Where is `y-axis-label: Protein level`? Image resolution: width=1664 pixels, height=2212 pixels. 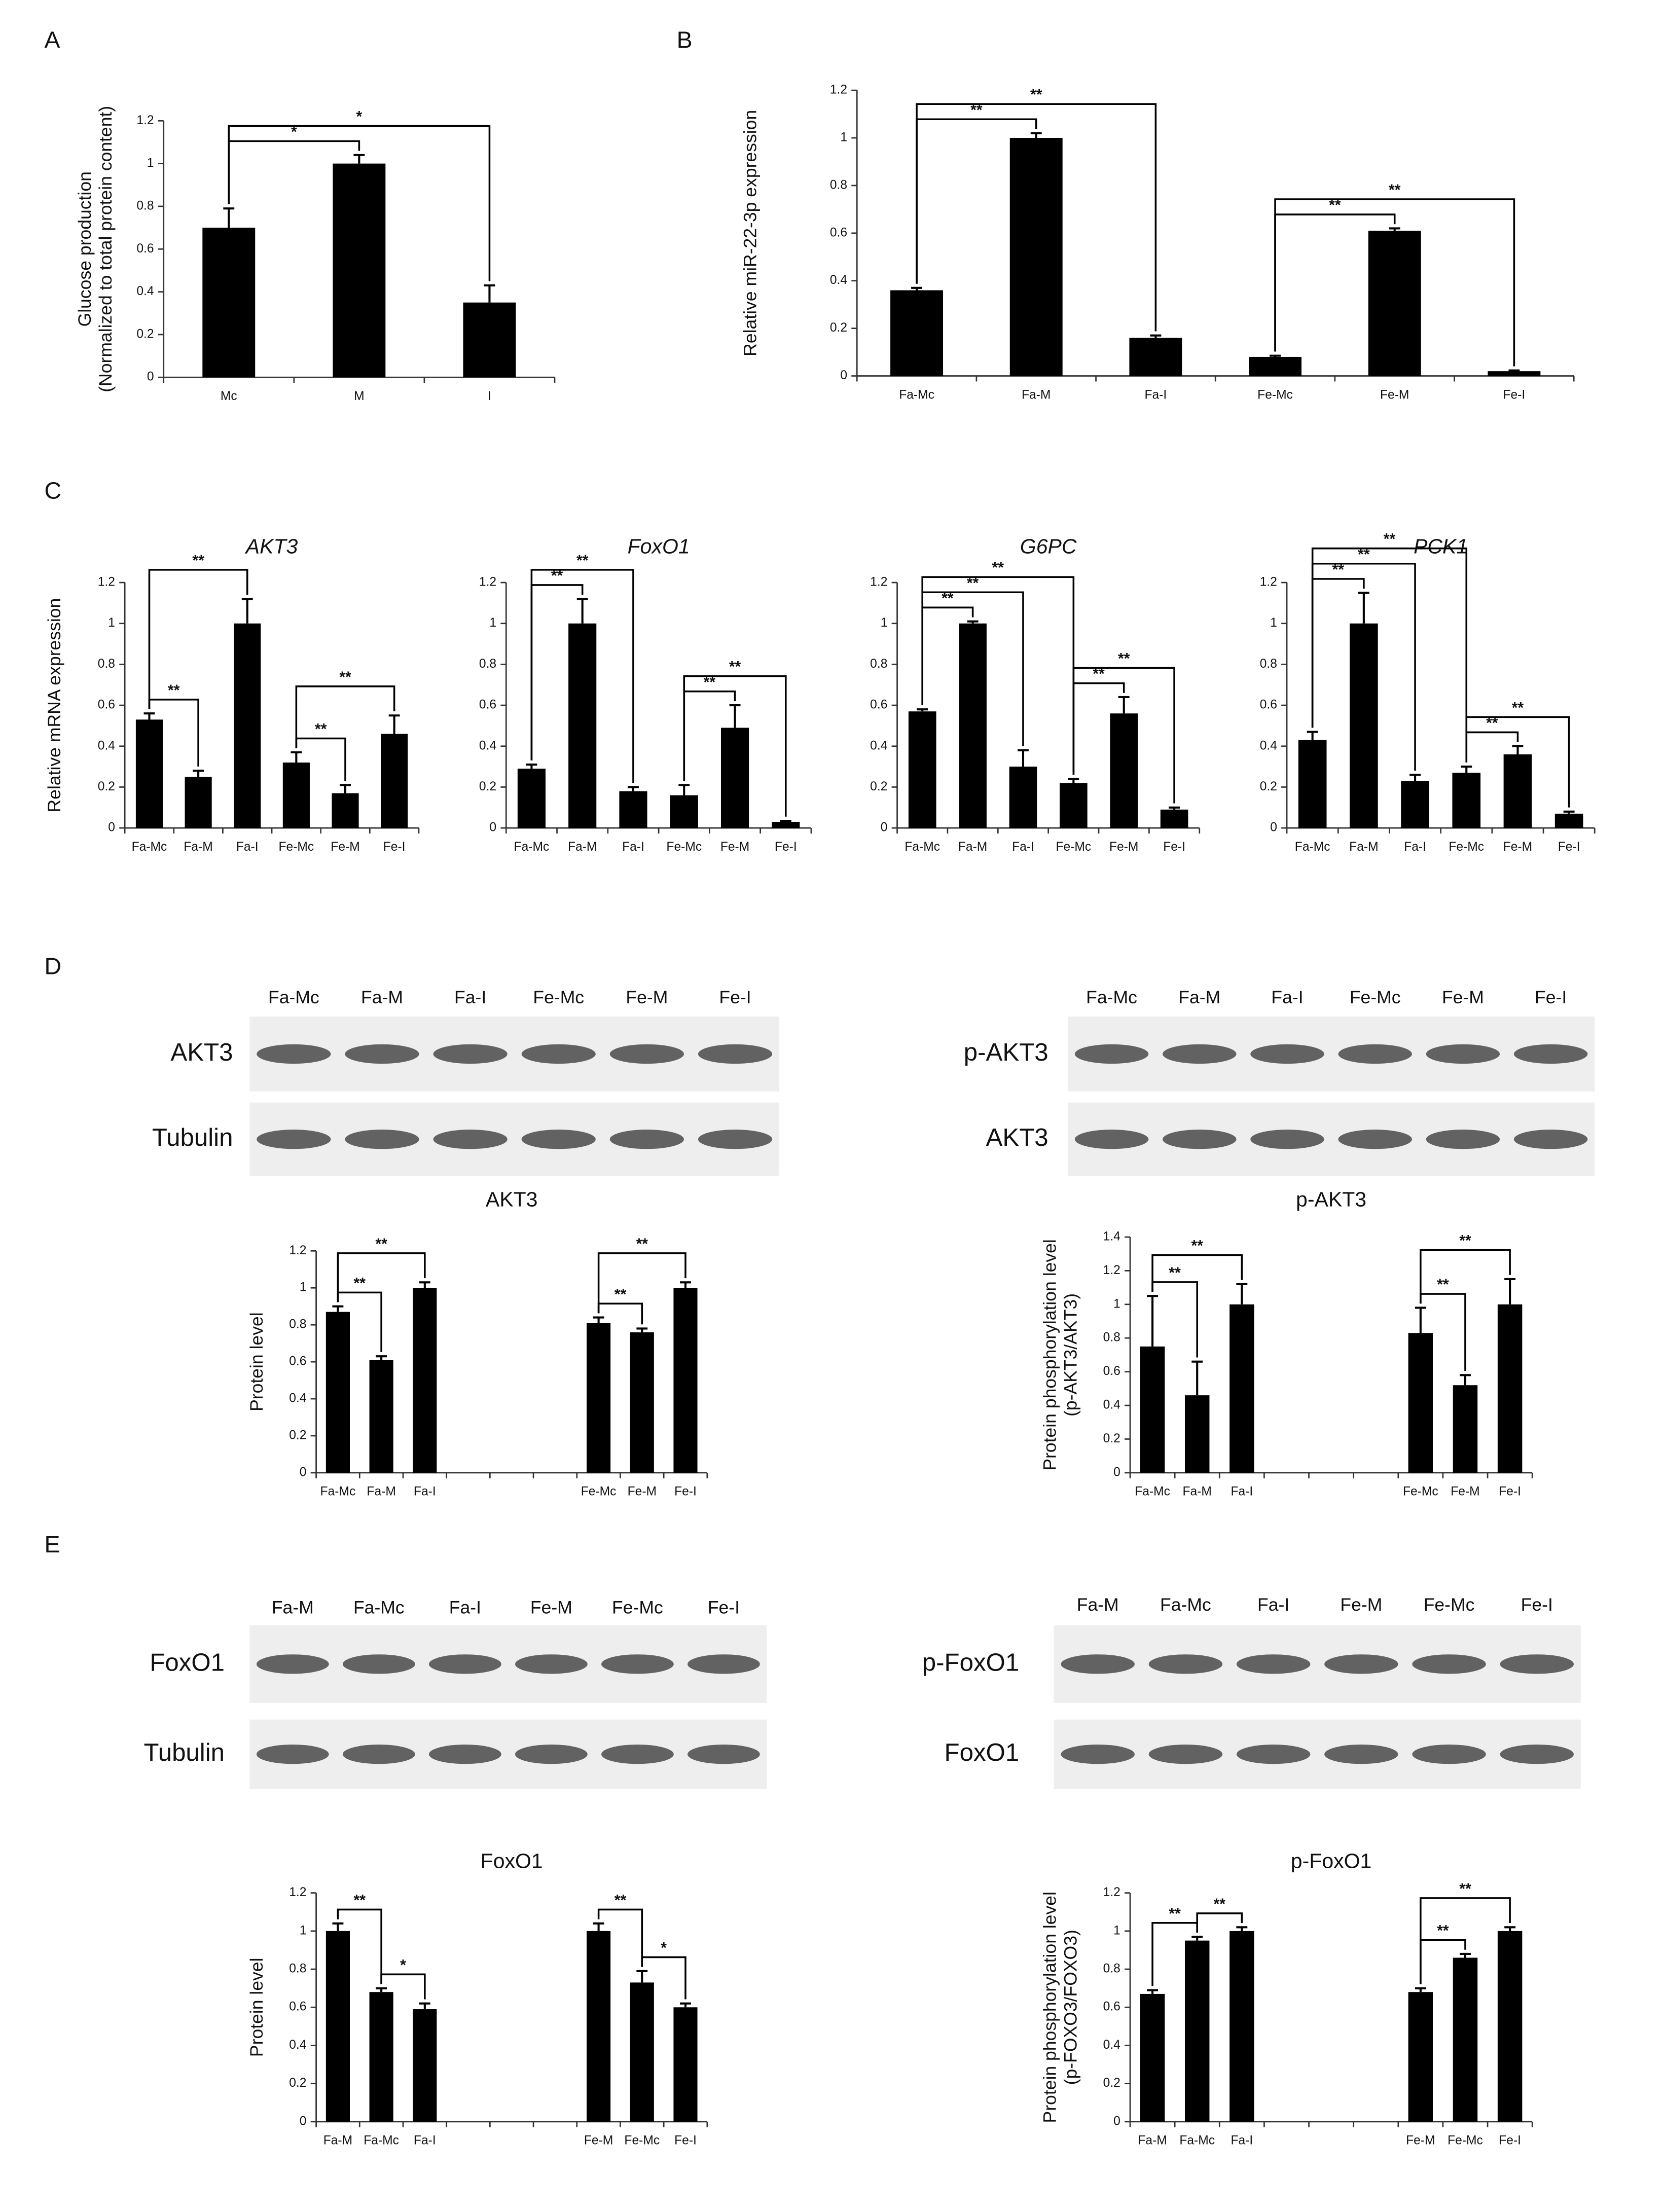
y-axis-label: Protein level is located at coordinates (256, 1361).